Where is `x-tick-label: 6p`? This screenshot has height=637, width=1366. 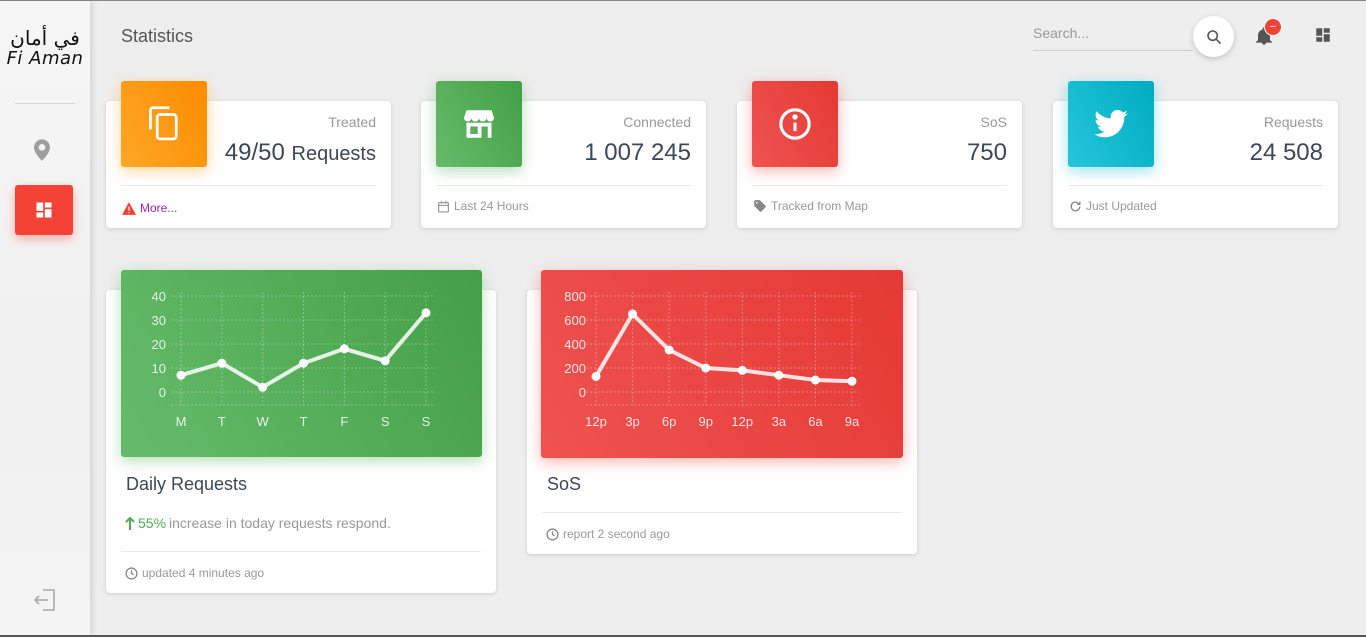
x-tick-label: 6p is located at coordinates (669, 421).